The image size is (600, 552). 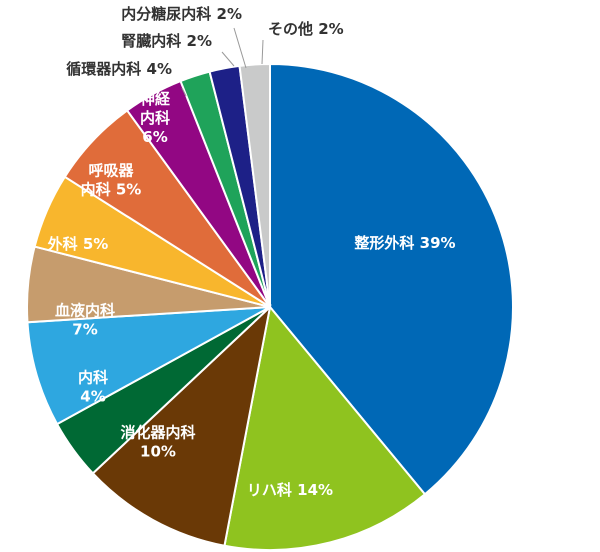 What do you see at coordinates (166, 41) in the screenshot?
I see `slice-label-10: 腎臓内科 2%` at bounding box center [166, 41].